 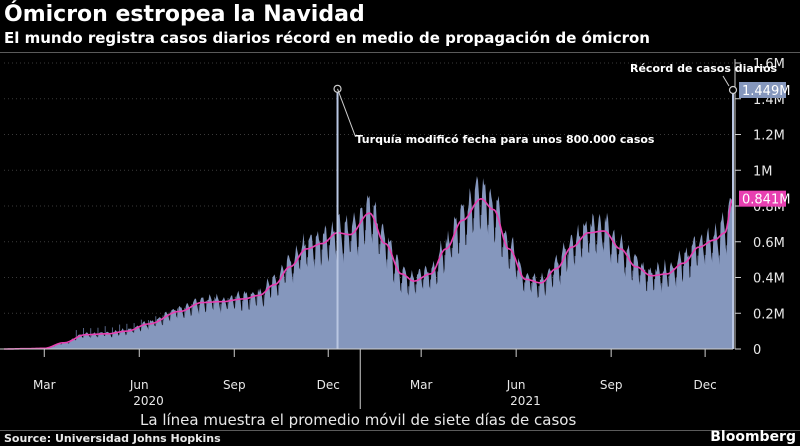 I want to click on record-value-tag, so click(x=762, y=89).